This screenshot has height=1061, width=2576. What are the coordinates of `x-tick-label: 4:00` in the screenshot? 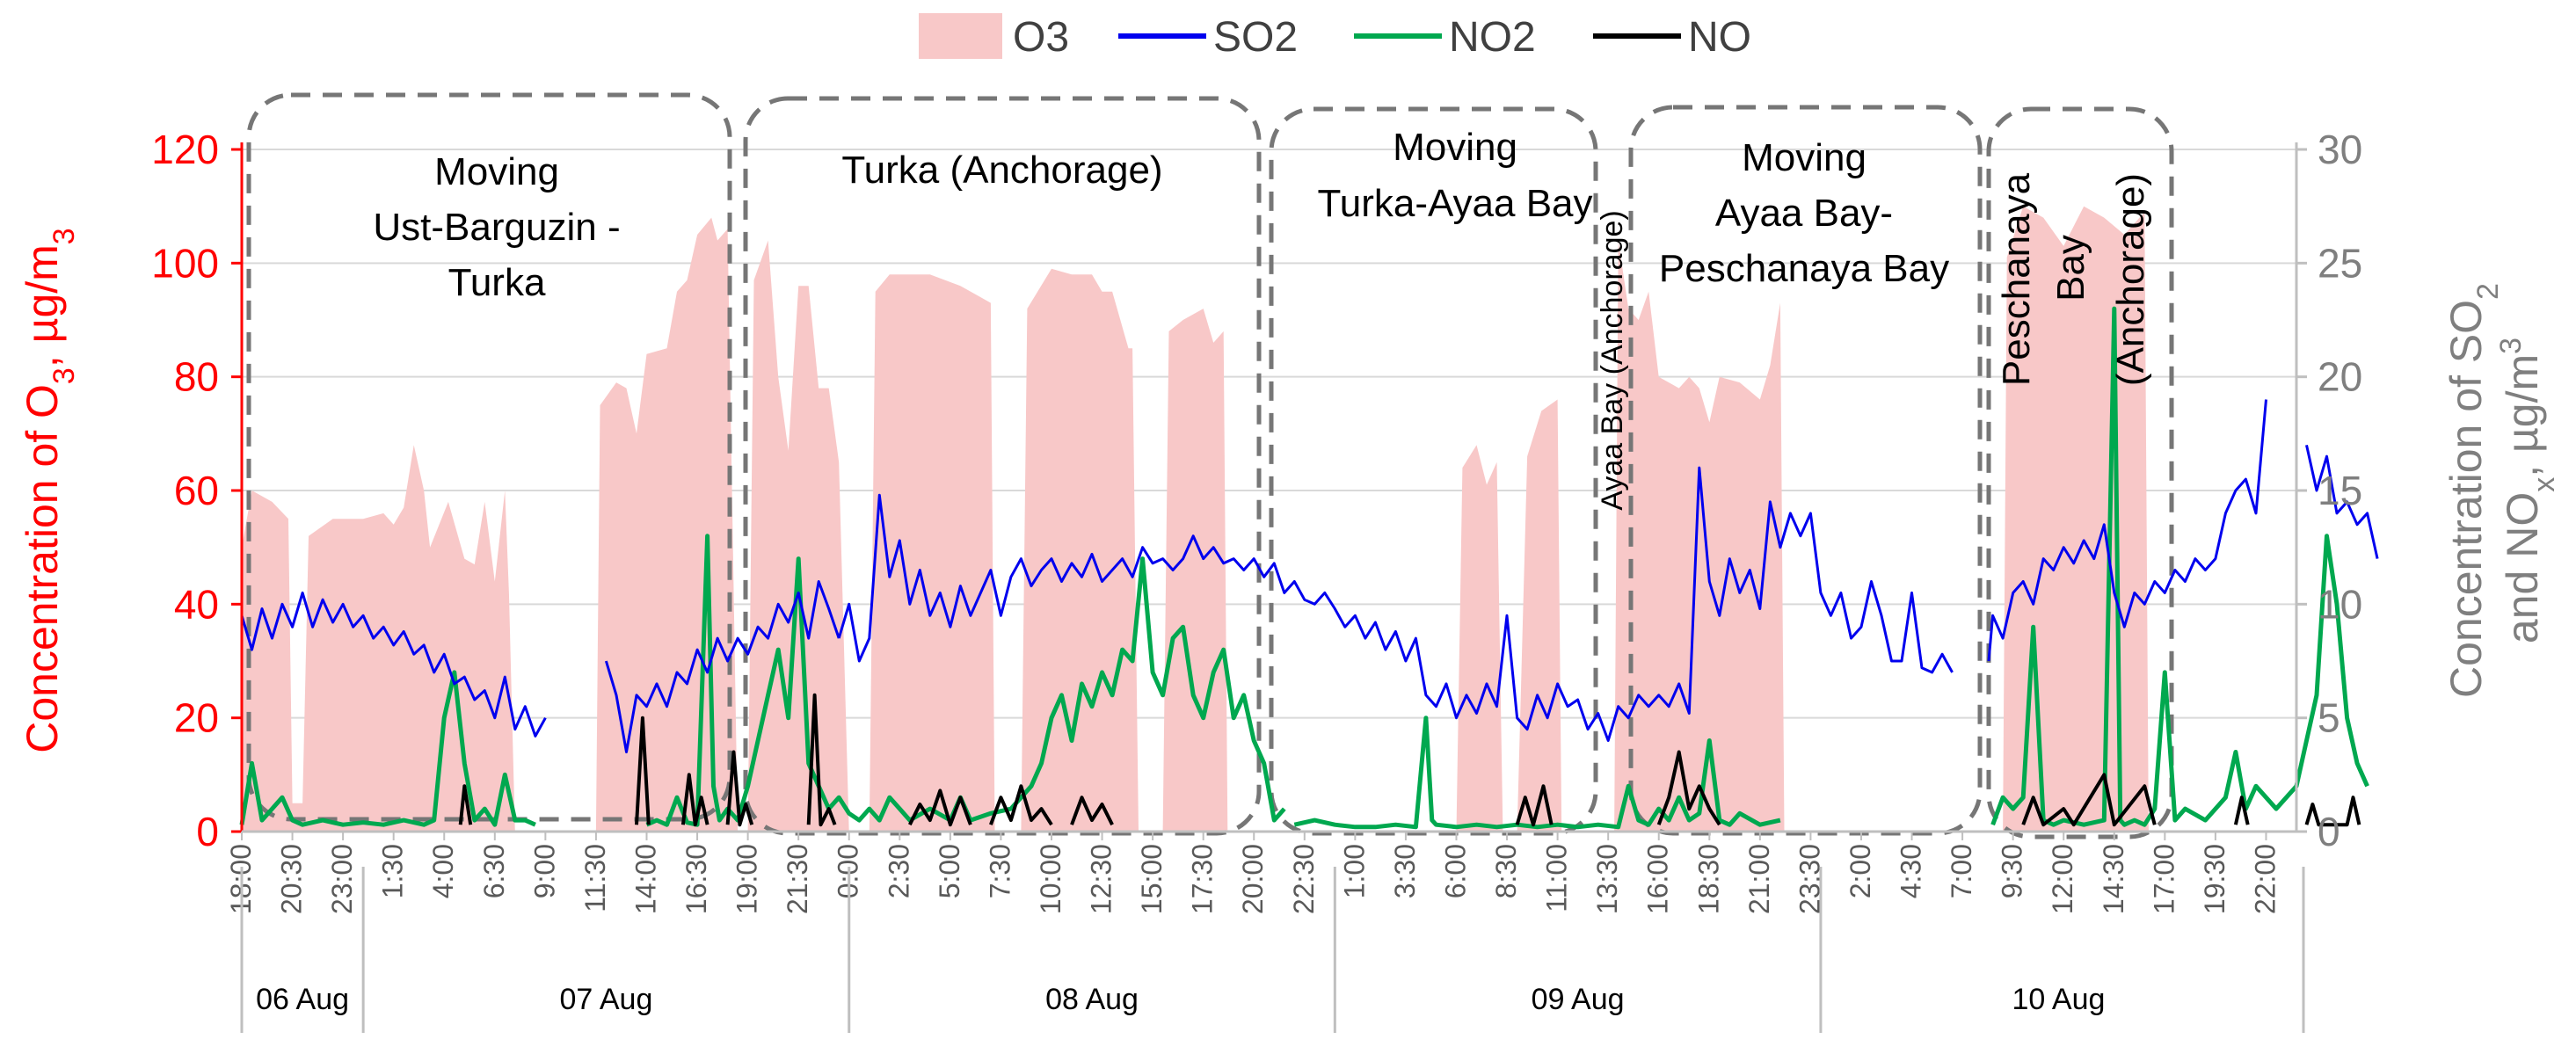 It's located at (443, 871).